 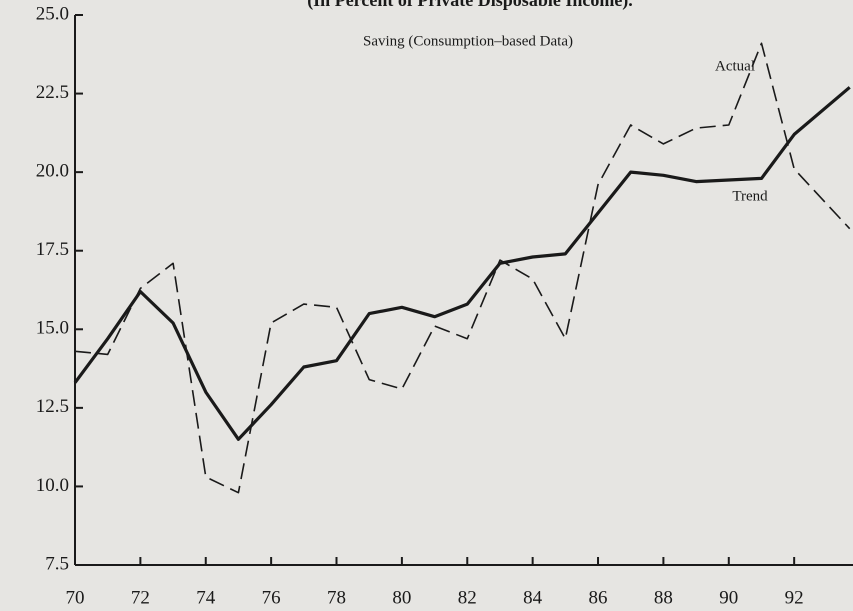 I want to click on x-tick-label: 80, so click(x=401, y=597).